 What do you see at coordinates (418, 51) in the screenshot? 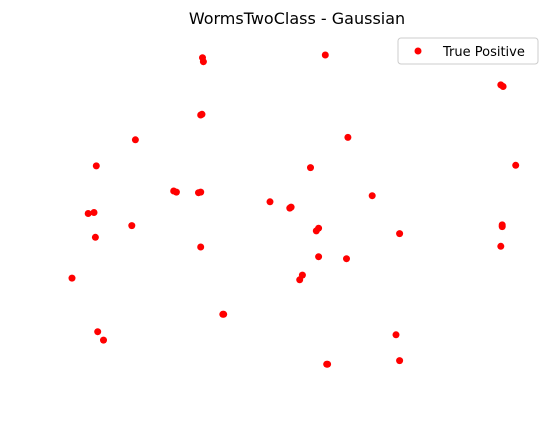
I see `legend-marker` at bounding box center [418, 51].